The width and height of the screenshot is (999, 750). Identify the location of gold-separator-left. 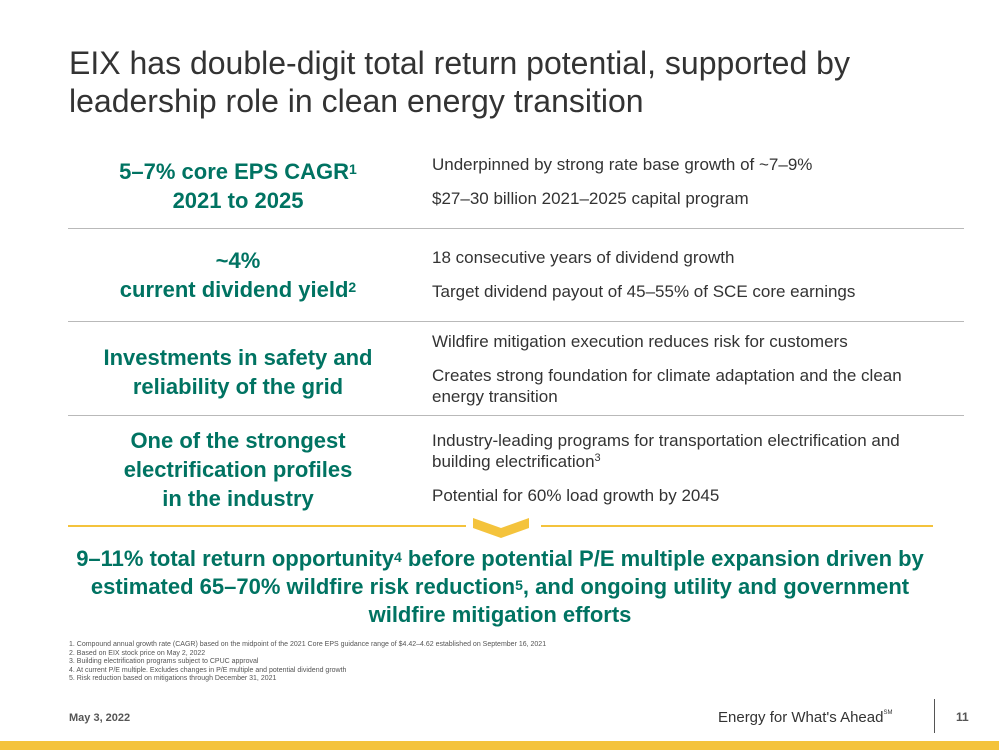
(267, 526).